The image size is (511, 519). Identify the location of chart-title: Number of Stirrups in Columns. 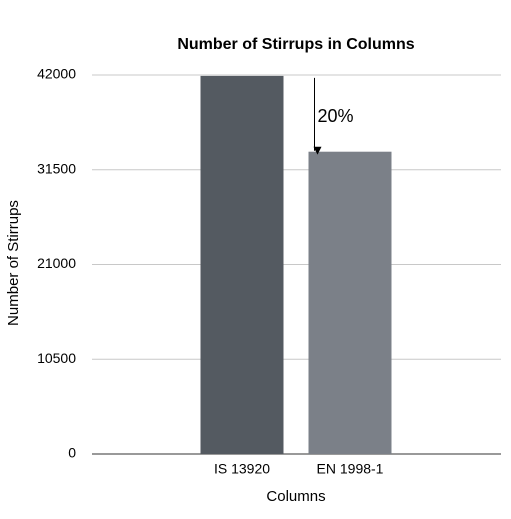
(295, 44).